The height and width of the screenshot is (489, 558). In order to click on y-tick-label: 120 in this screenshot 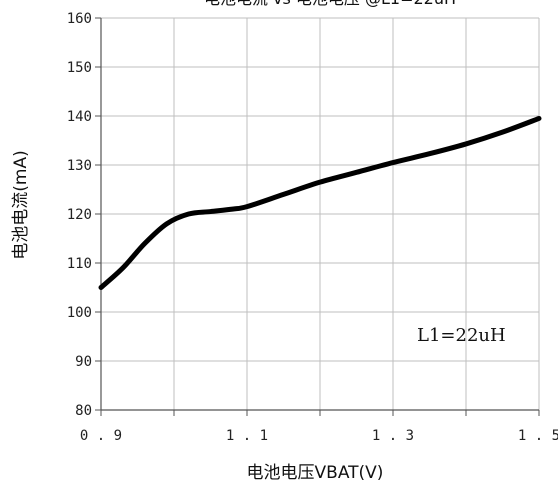, I will do `click(79, 215)`.